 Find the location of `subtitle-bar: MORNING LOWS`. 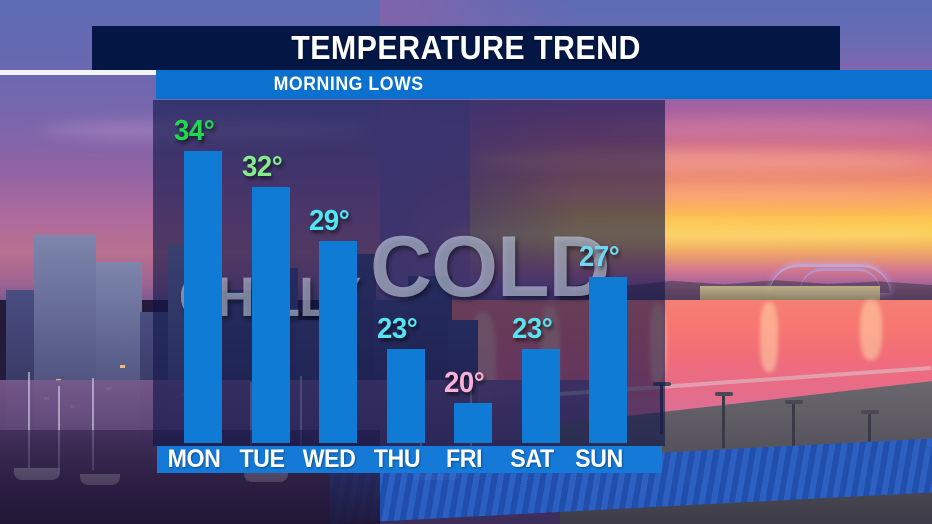

subtitle-bar: MORNING LOWS is located at coordinates (544, 84).